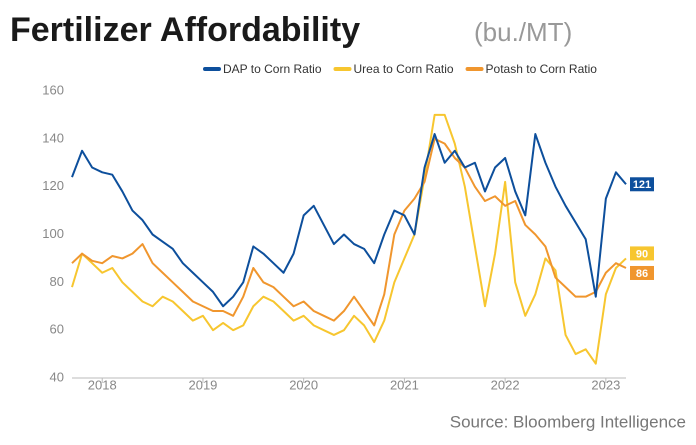 The image size is (696, 445). Describe the element at coordinates (57, 329) in the screenshot. I see `y-tick-label: 60` at that location.